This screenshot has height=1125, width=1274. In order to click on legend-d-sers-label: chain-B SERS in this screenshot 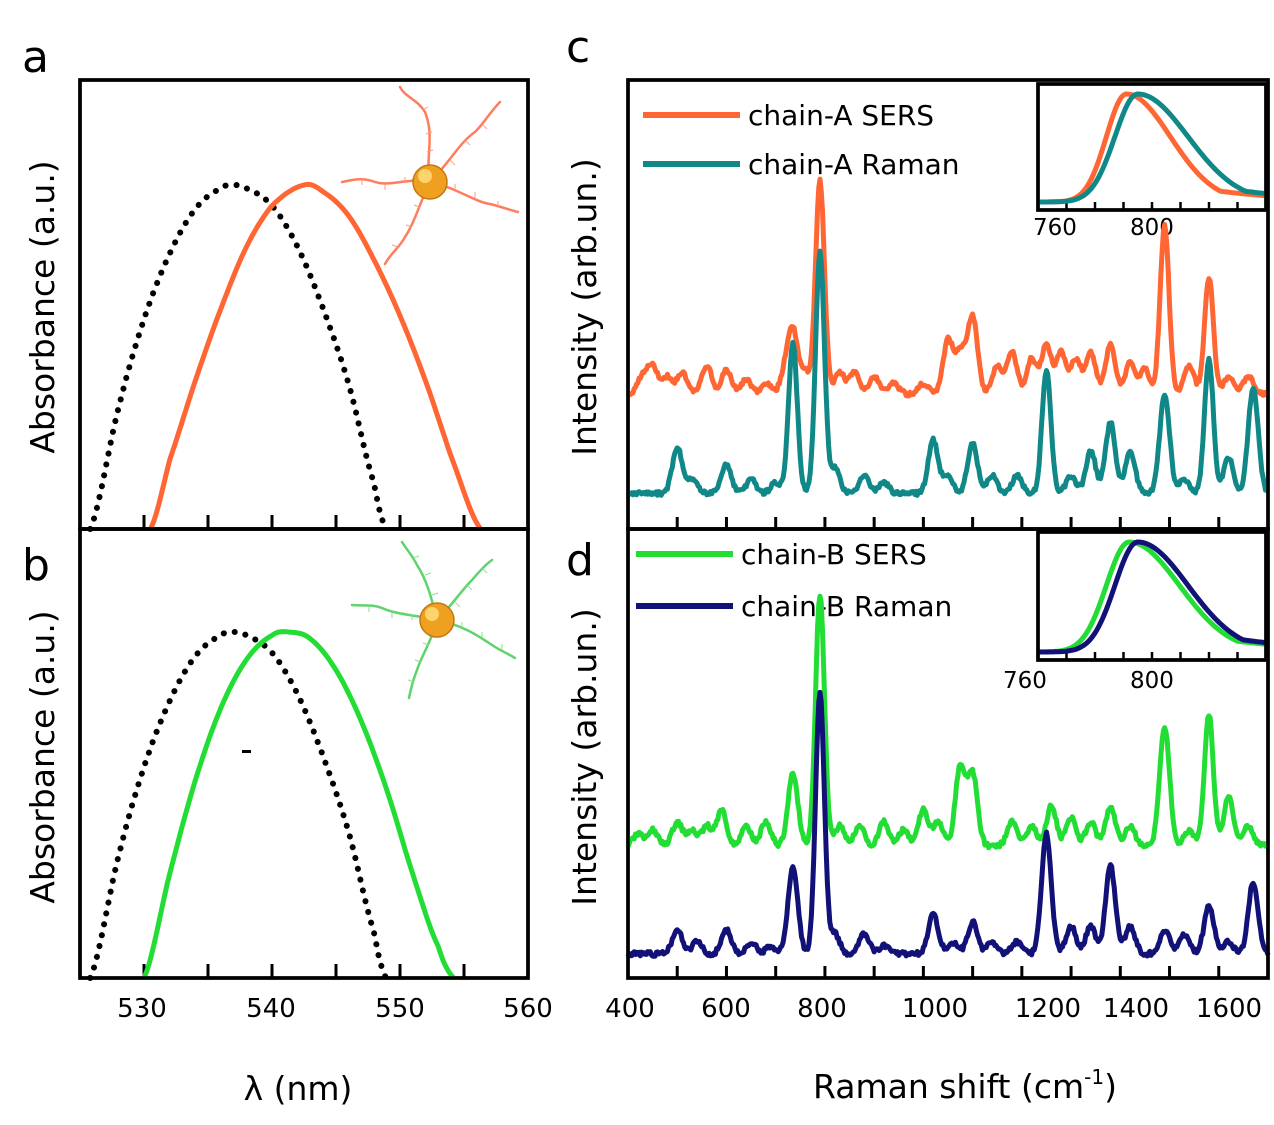, I will do `click(834, 554)`.